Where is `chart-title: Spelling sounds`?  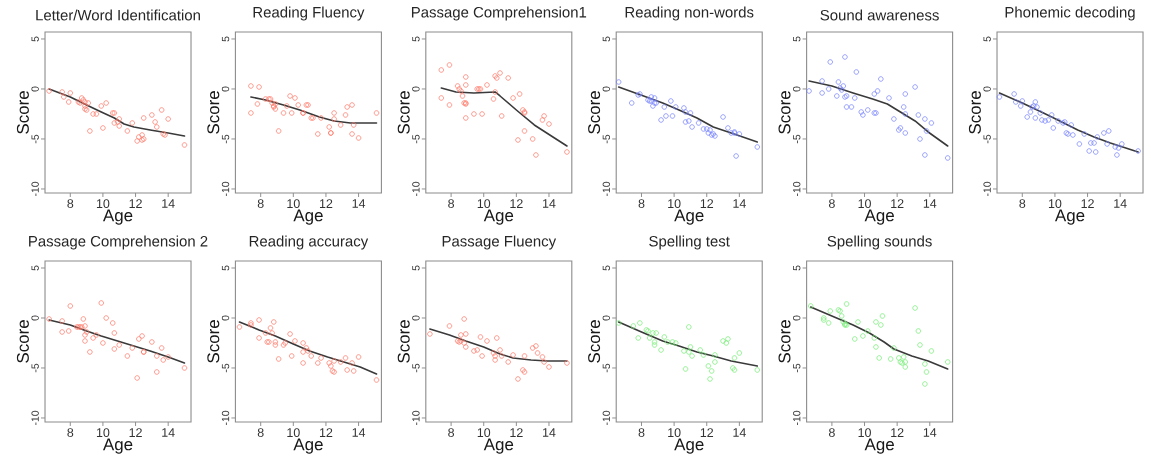 chart-title: Spelling sounds is located at coordinates (879, 242).